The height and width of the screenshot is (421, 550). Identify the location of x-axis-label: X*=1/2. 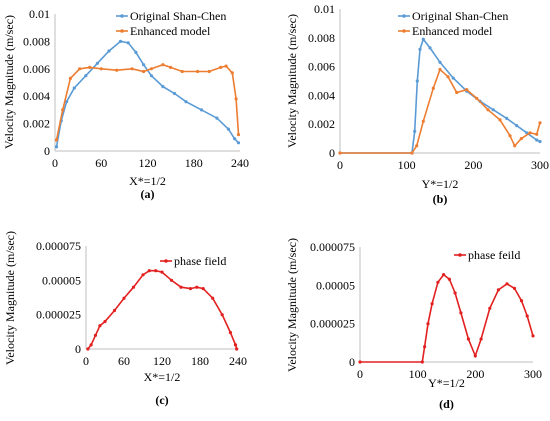
(147, 181).